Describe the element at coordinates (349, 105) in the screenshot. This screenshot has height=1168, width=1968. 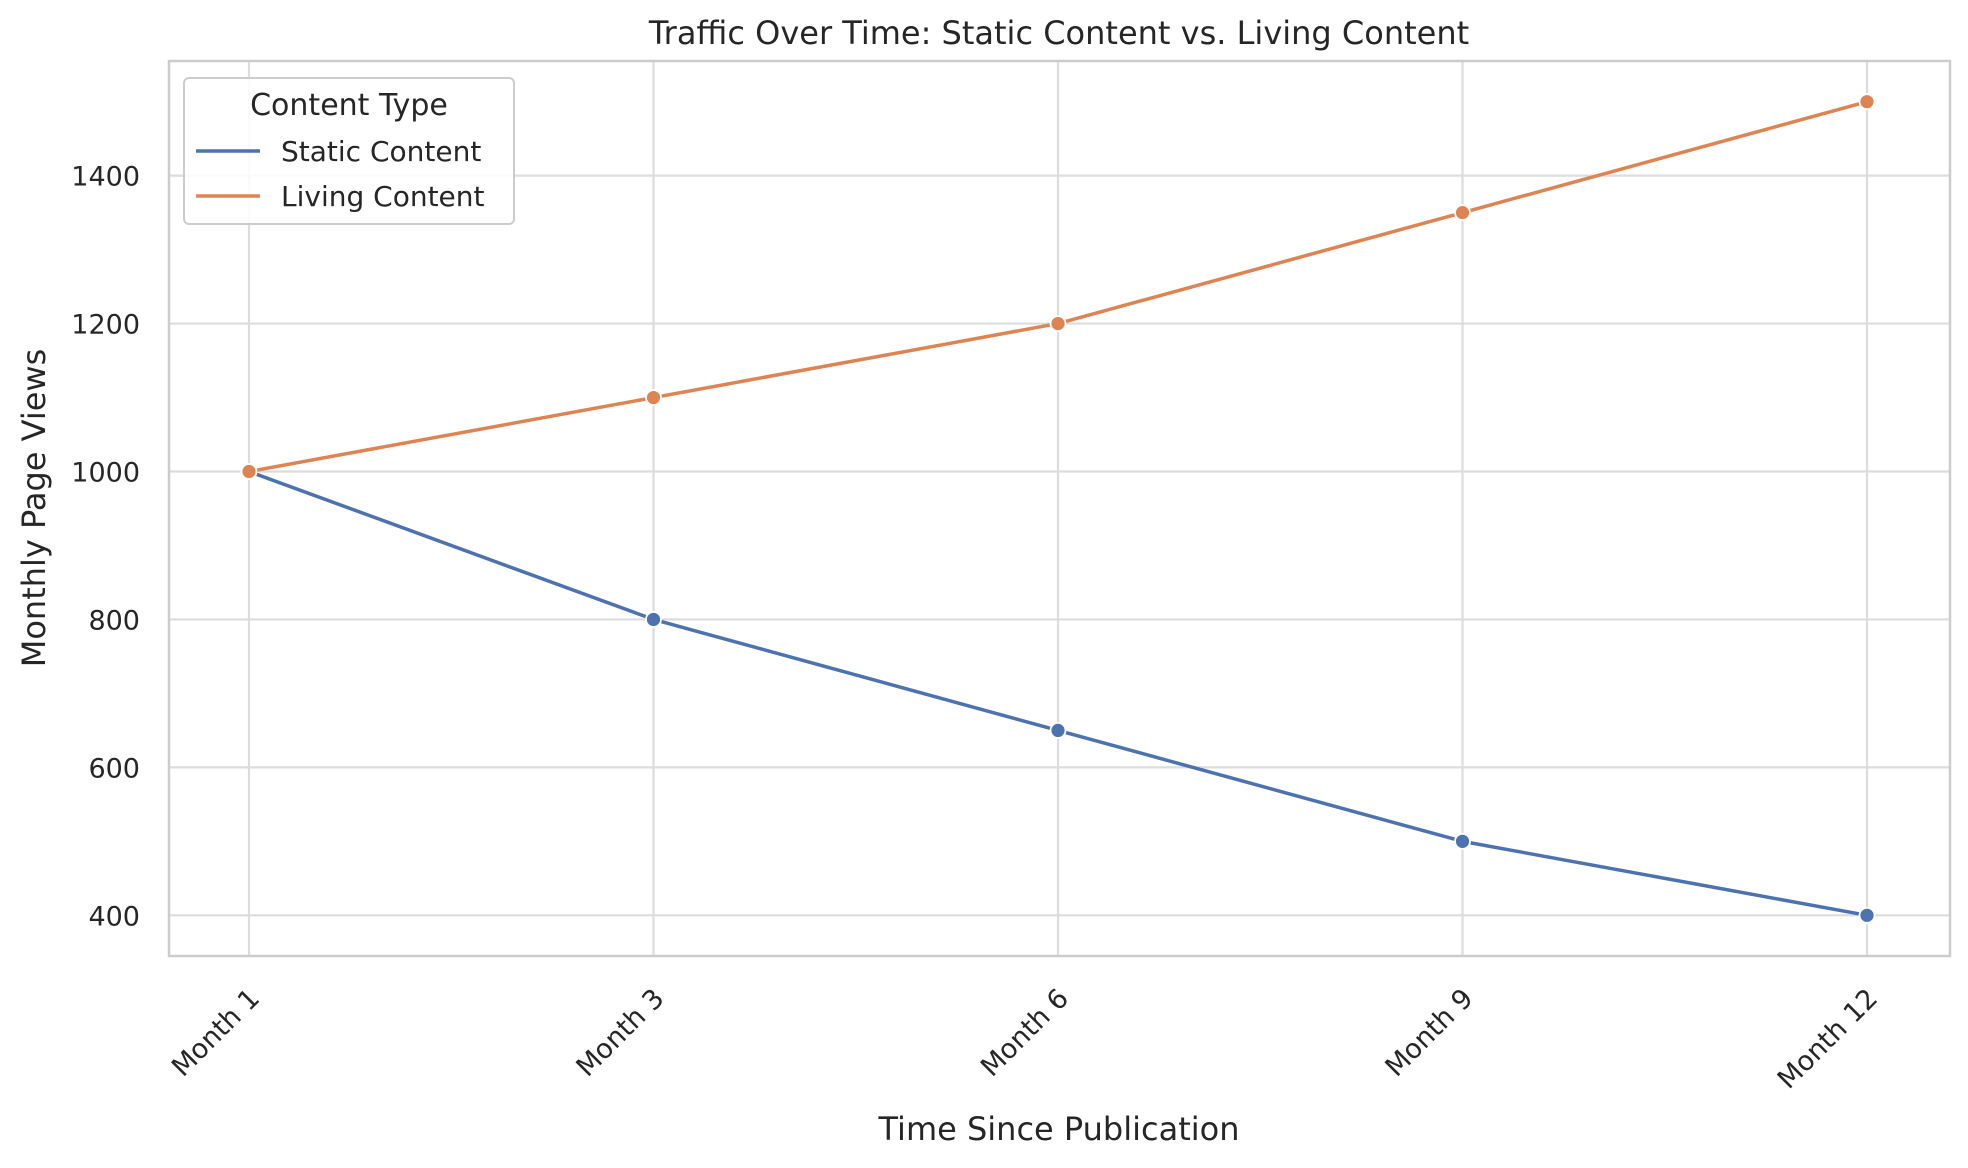
I see `legend-title: Content Type` at that location.